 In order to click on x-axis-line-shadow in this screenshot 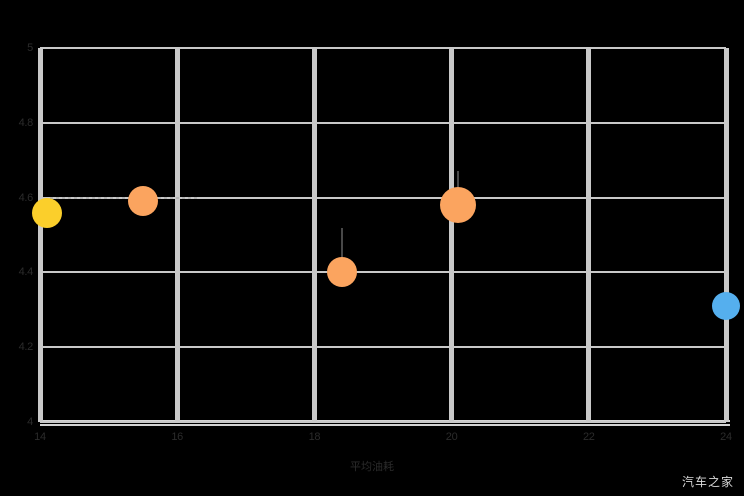, I will do `click(385, 425)`.